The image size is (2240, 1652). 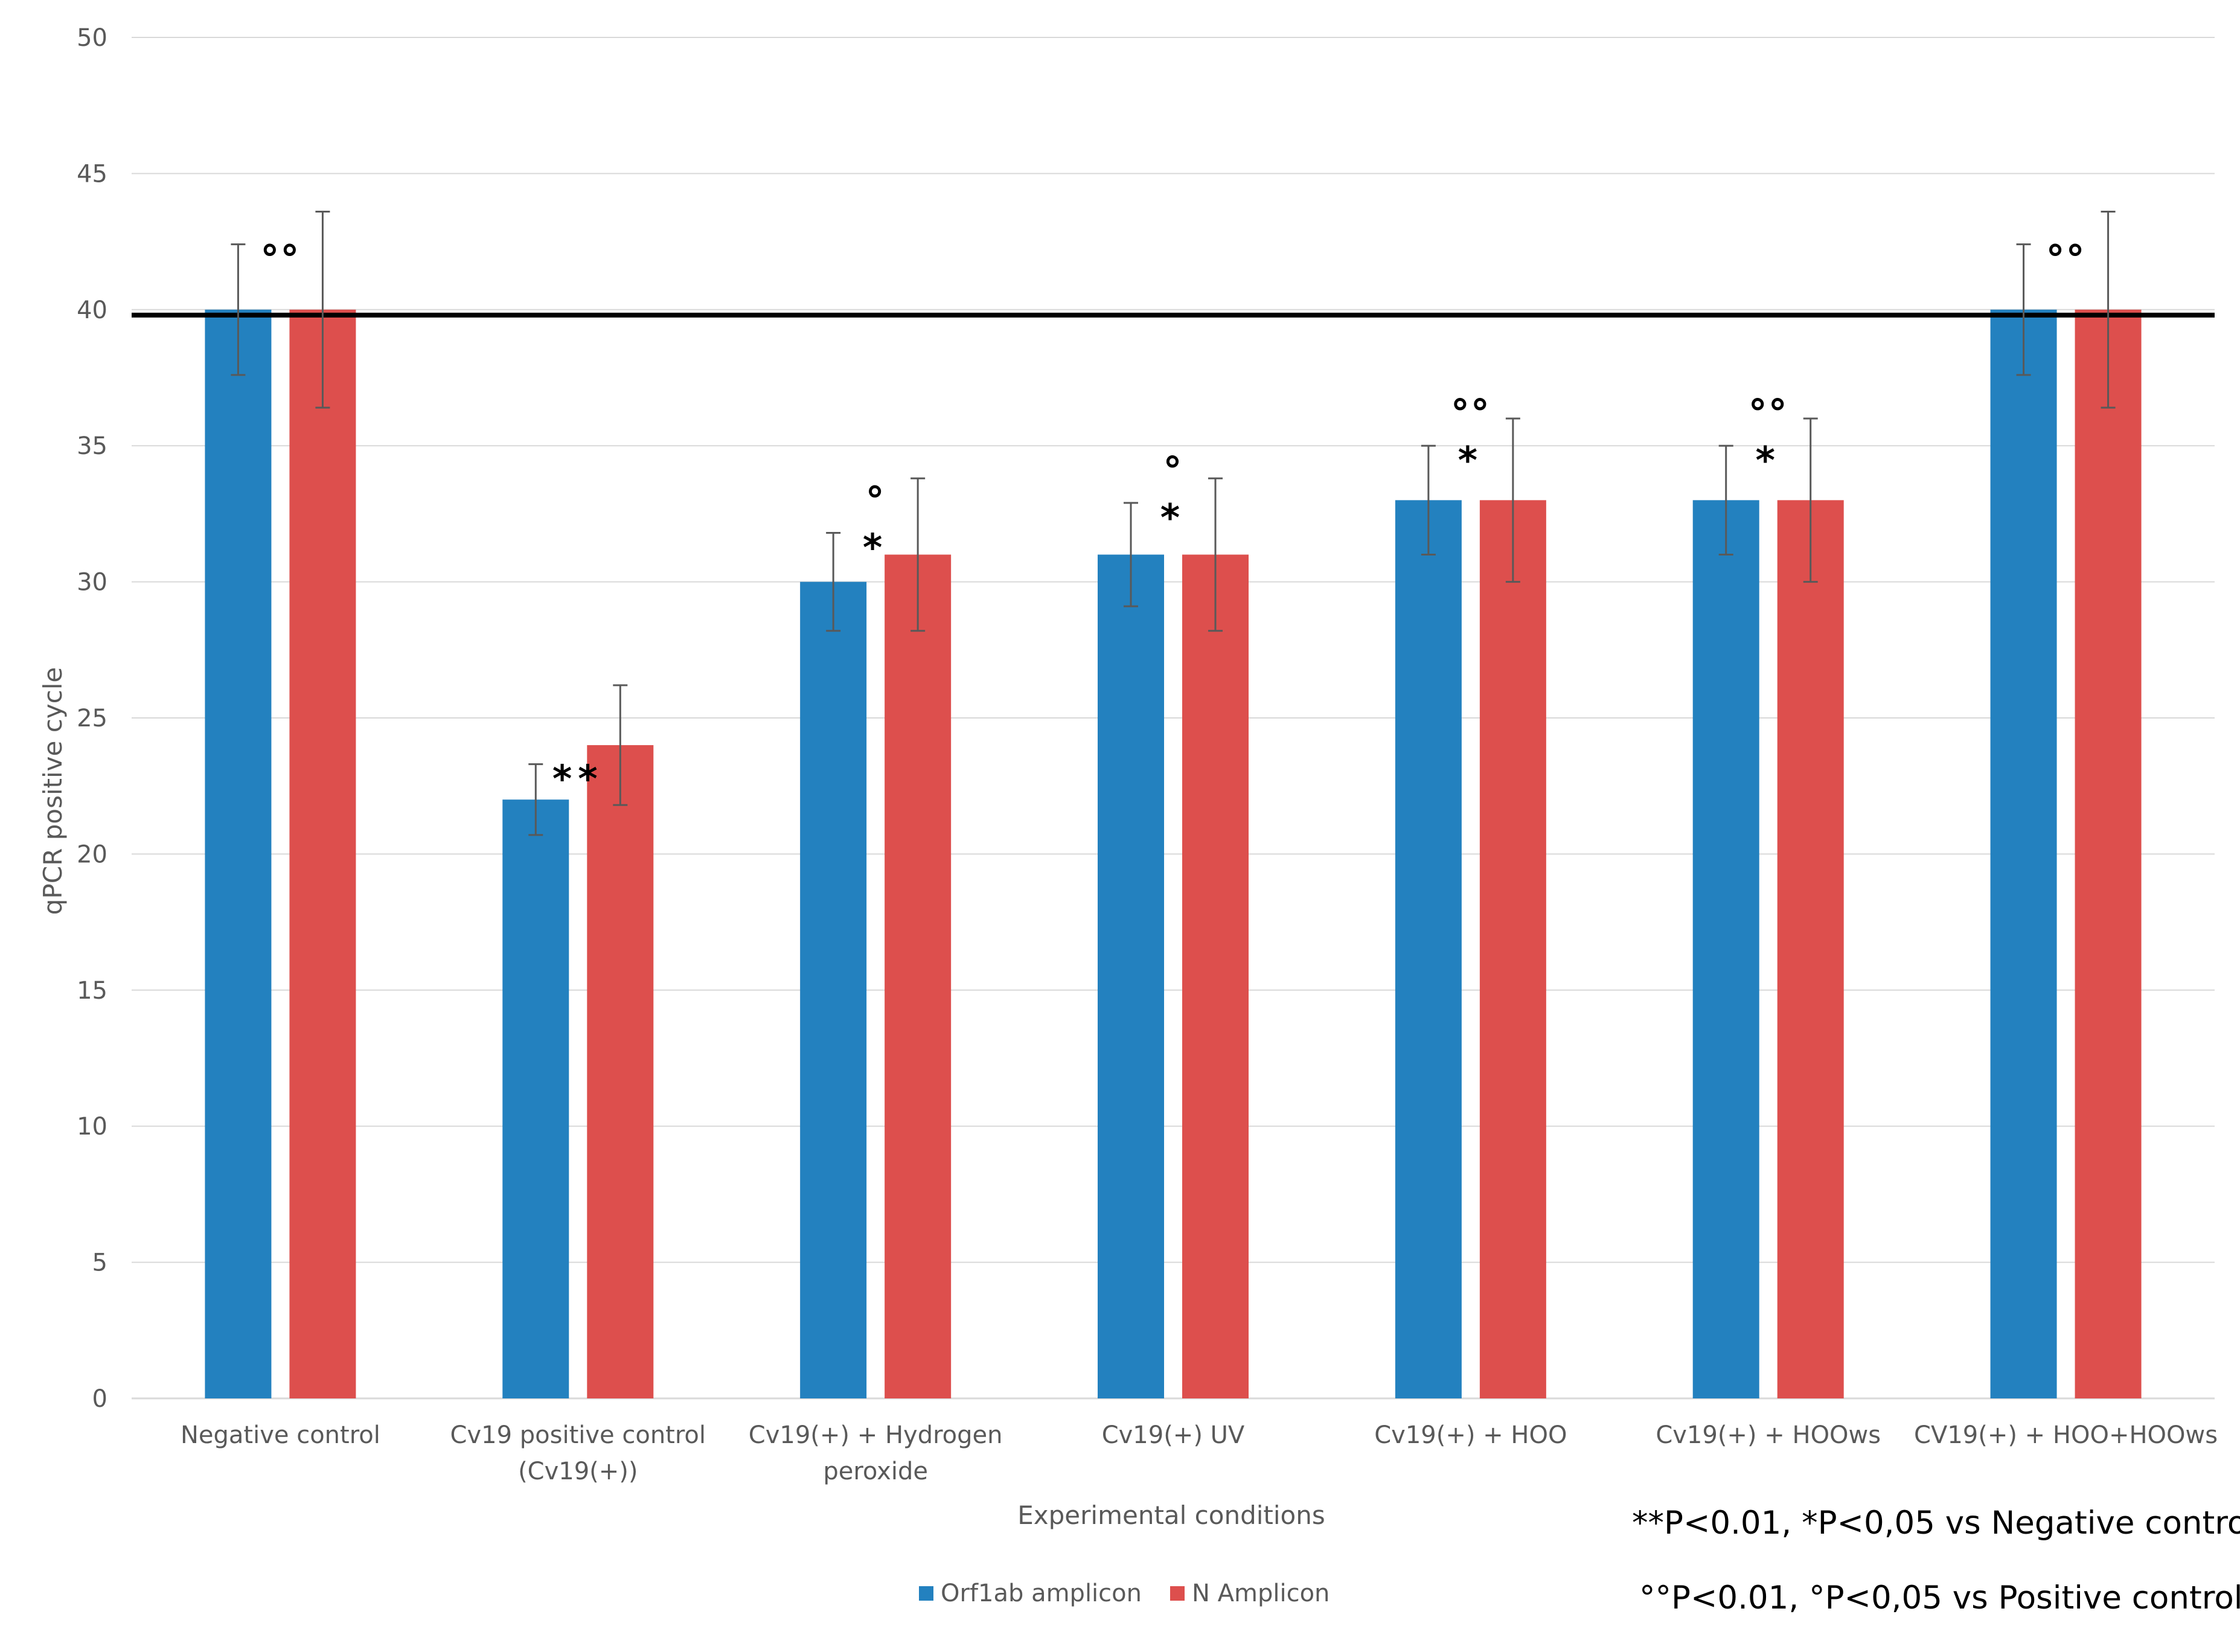 I want to click on y-tick-label-5: 5, so click(x=99, y=1263).